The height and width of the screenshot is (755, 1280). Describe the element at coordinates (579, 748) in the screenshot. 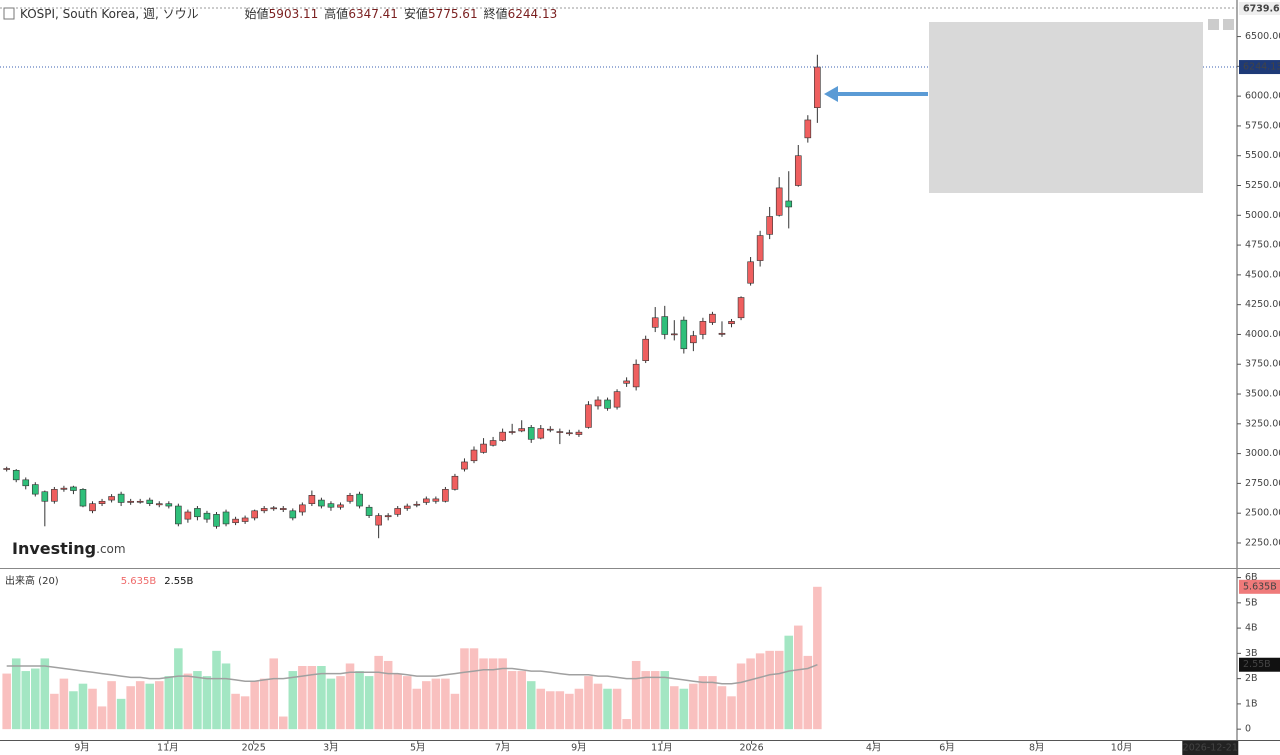

I see `x-tick-label: 9月` at that location.